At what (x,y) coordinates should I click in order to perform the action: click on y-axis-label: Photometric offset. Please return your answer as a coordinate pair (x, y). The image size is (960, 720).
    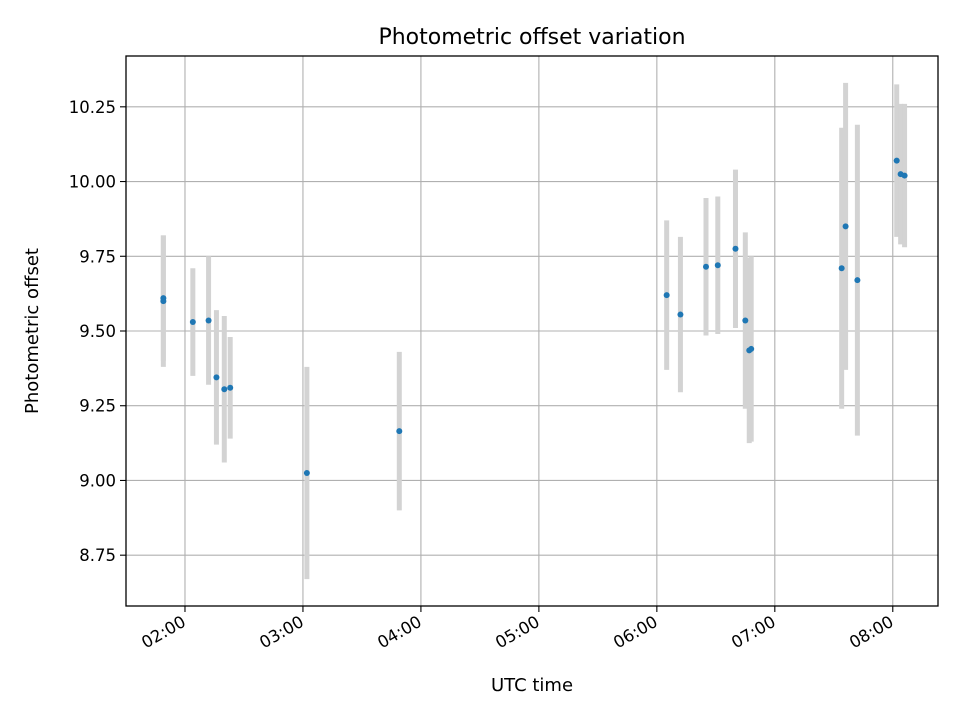
    Looking at the image, I should click on (32, 331).